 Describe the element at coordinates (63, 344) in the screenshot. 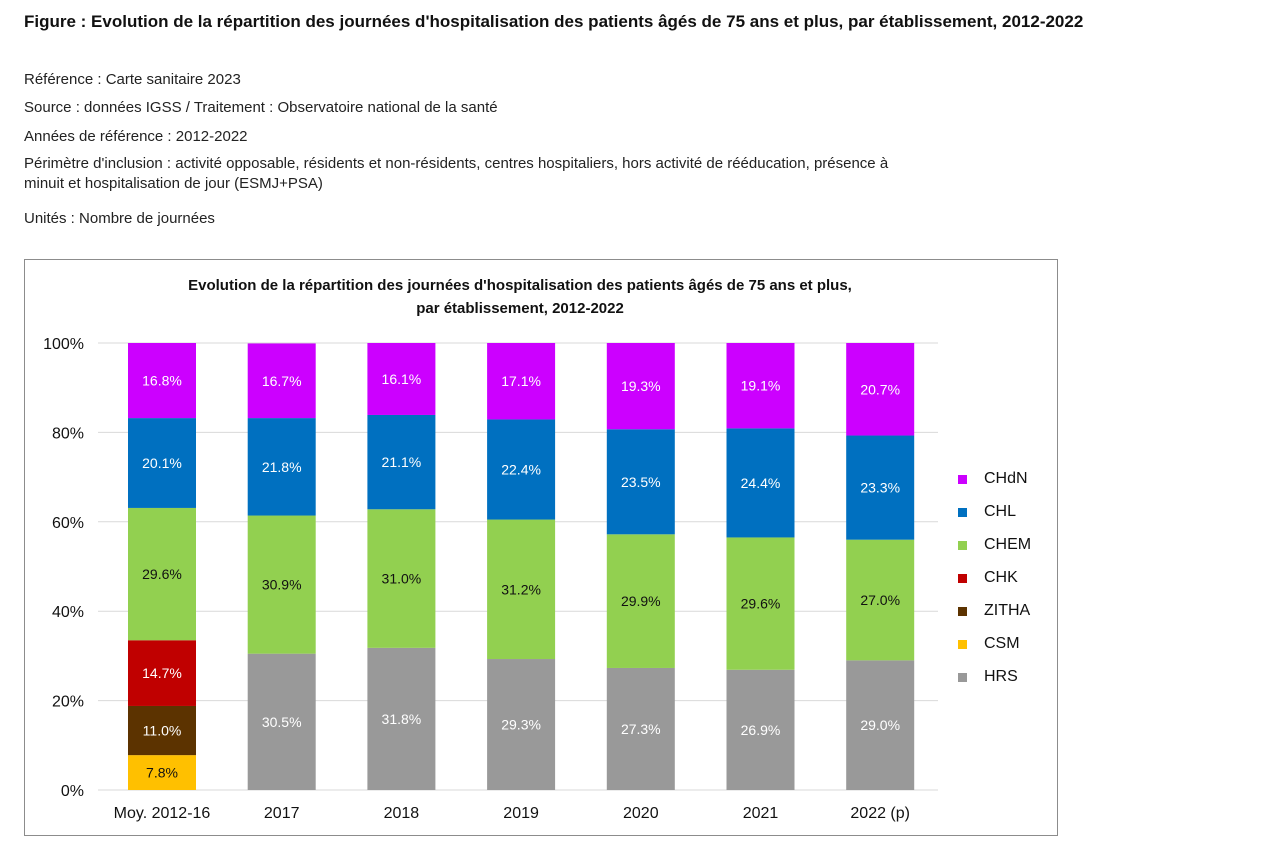

I see `y-tick-label-100: 100%` at that location.